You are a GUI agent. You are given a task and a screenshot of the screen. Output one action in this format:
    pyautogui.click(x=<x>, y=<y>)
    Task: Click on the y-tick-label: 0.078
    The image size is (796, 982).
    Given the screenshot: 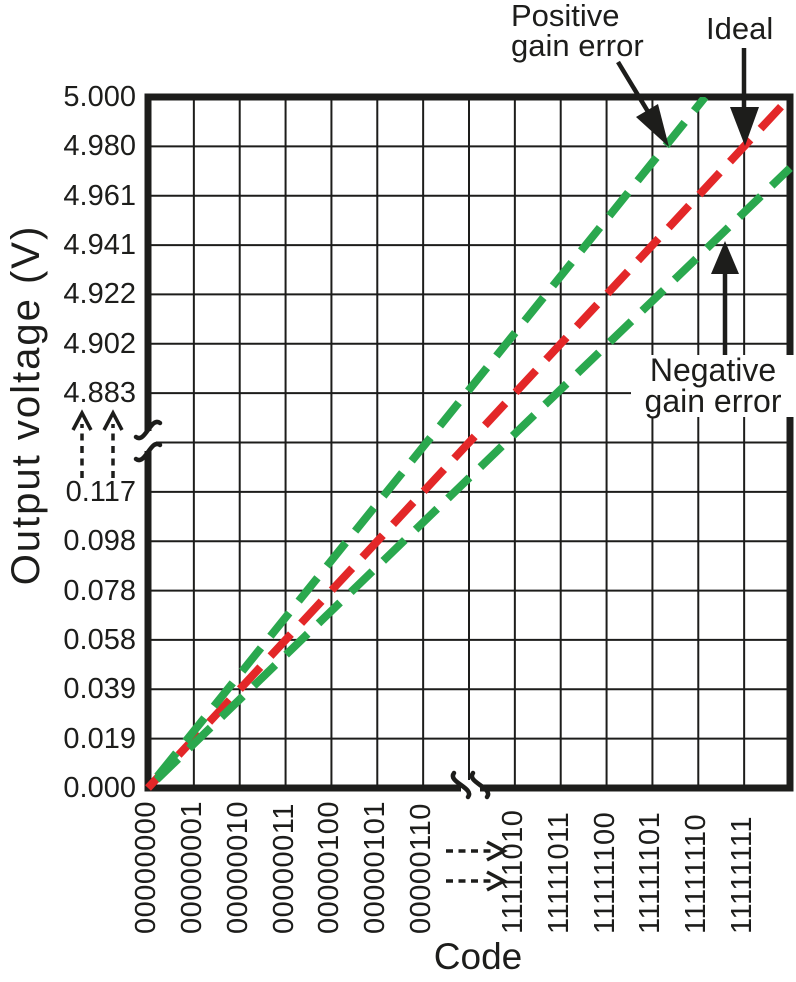 What is the action you would take?
    pyautogui.click(x=99, y=590)
    